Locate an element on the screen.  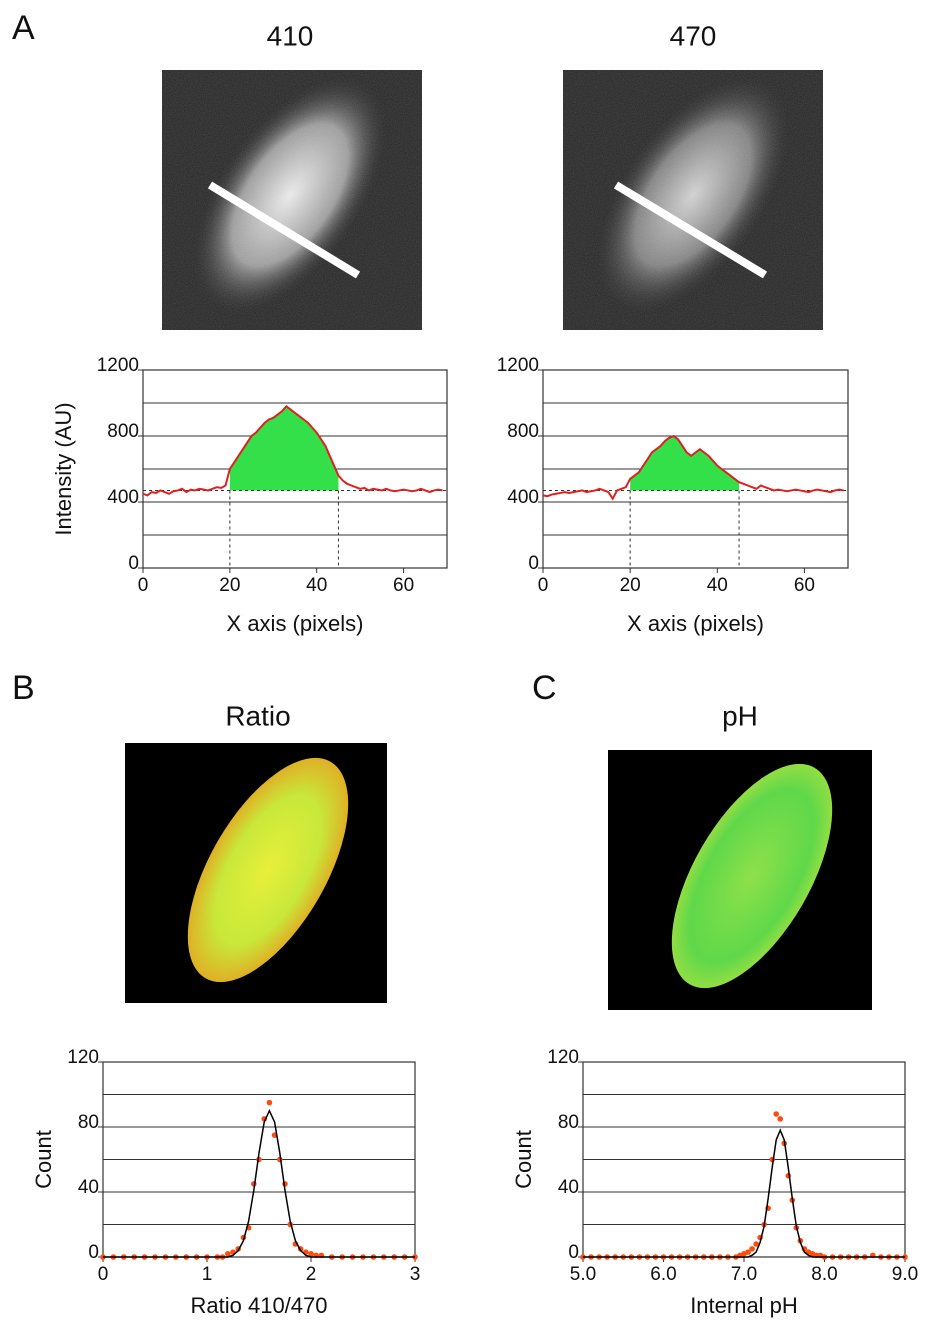
x-tick-label: 5.0 is located at coordinates (583, 1274).